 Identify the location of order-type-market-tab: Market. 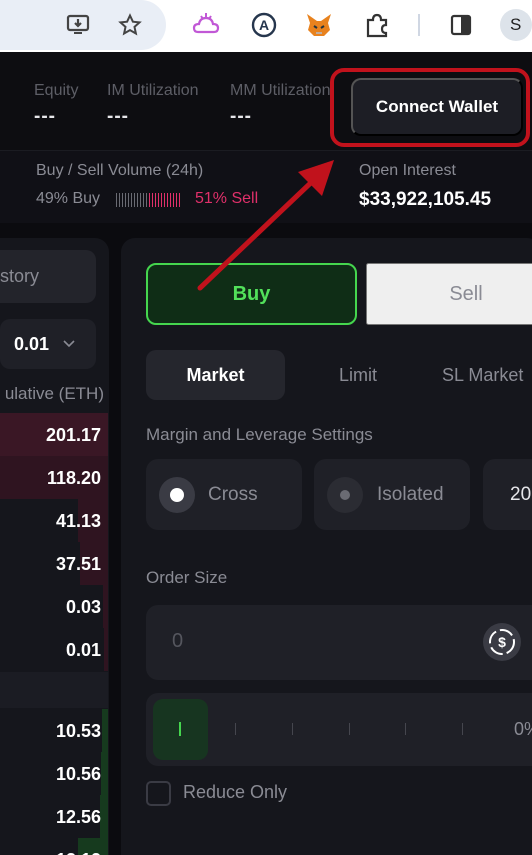
(215, 375).